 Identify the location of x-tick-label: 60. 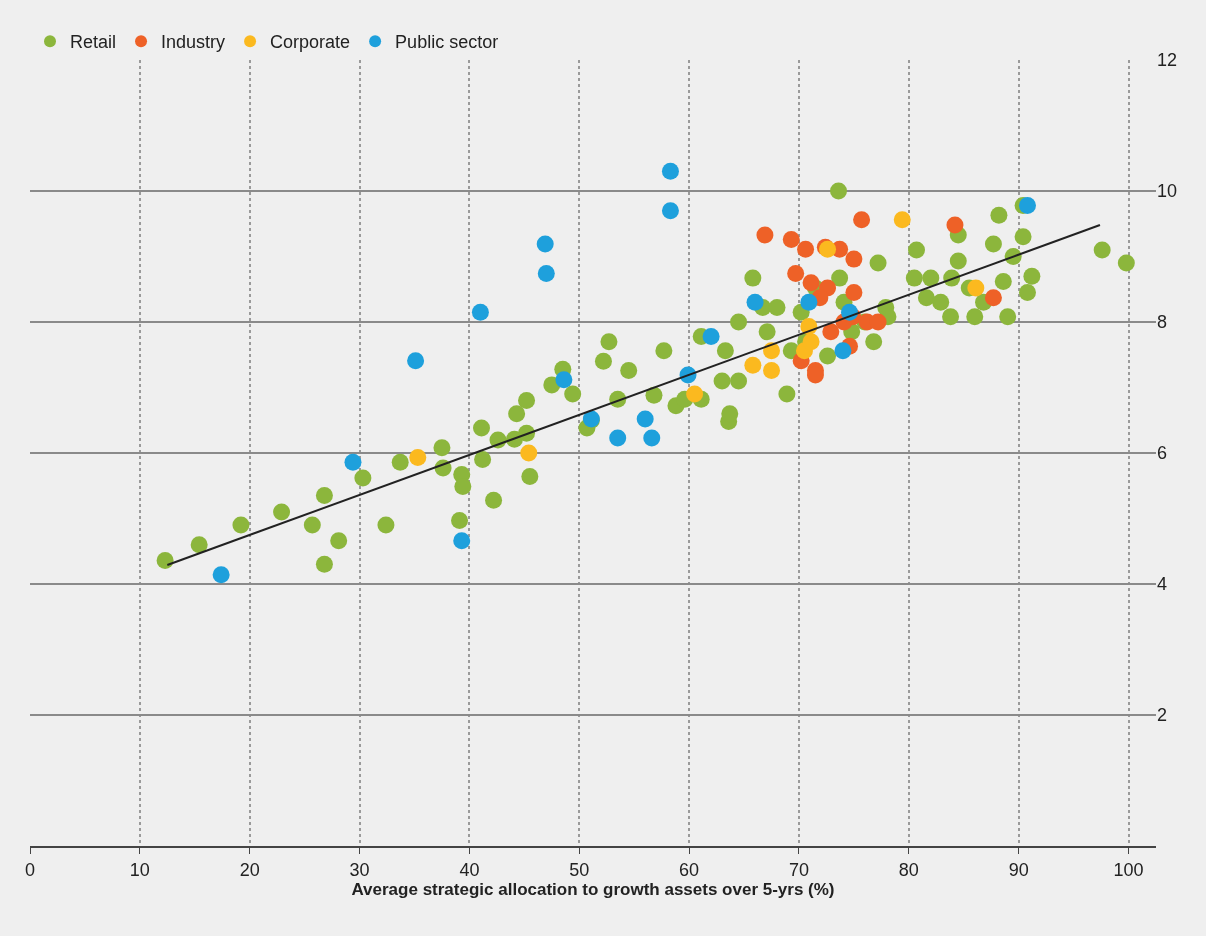
(689, 869).